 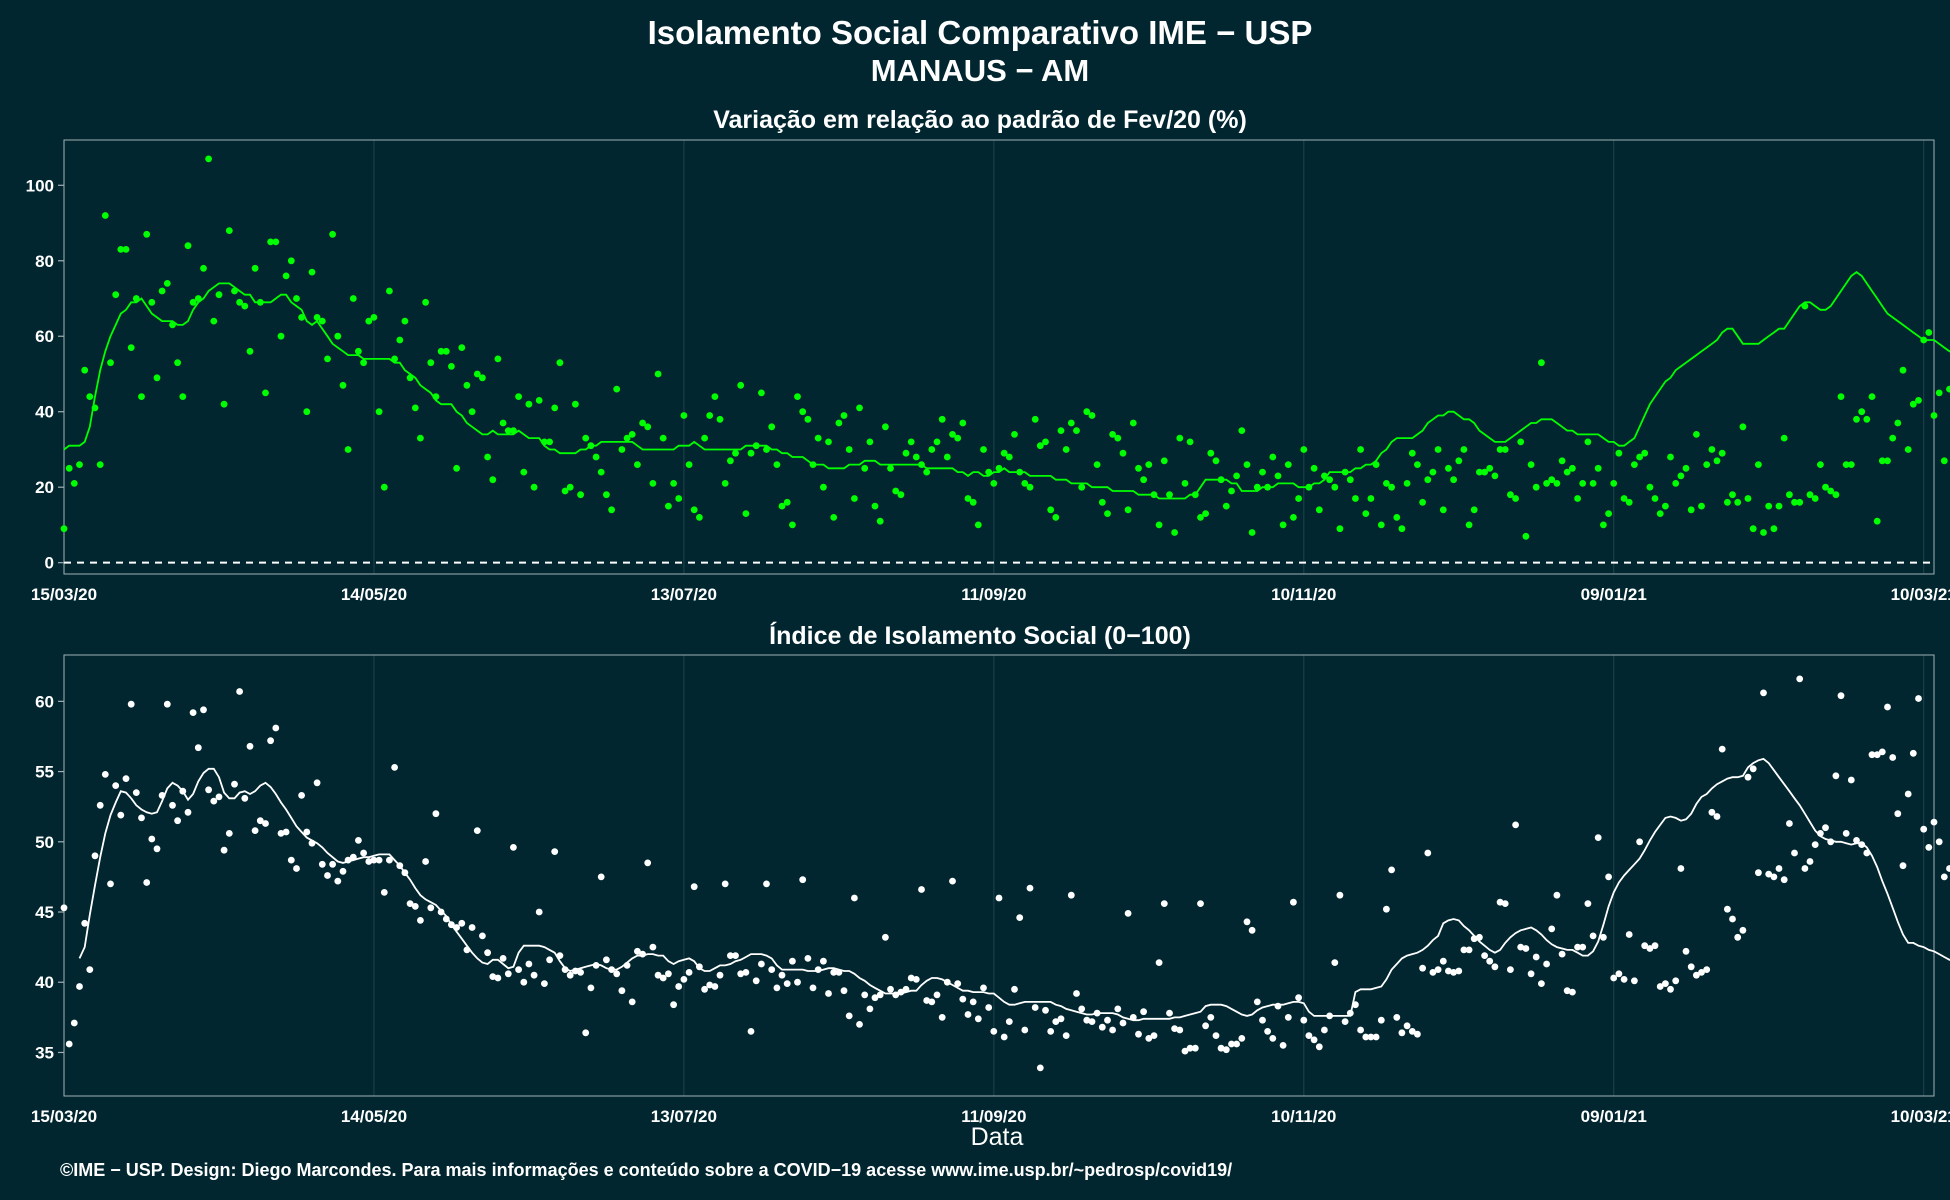 What do you see at coordinates (44, 412) in the screenshot?
I see `top-y-tick-2: 40` at bounding box center [44, 412].